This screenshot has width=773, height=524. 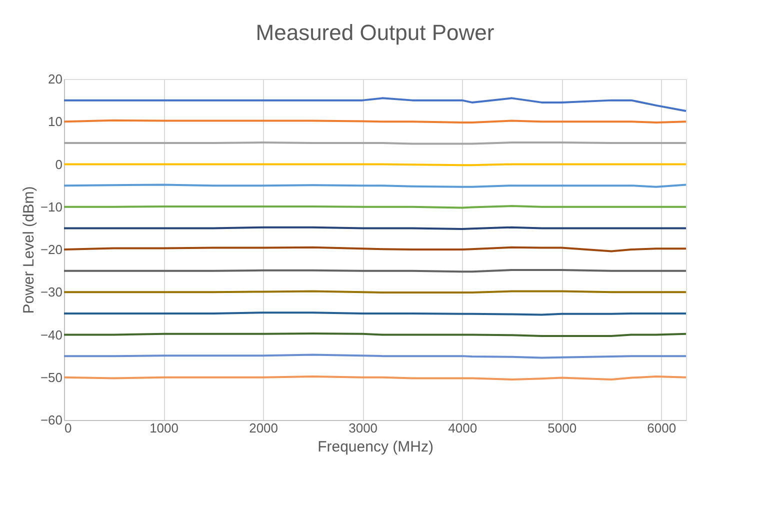 I want to click on y-tick-label: −60, so click(x=51, y=420).